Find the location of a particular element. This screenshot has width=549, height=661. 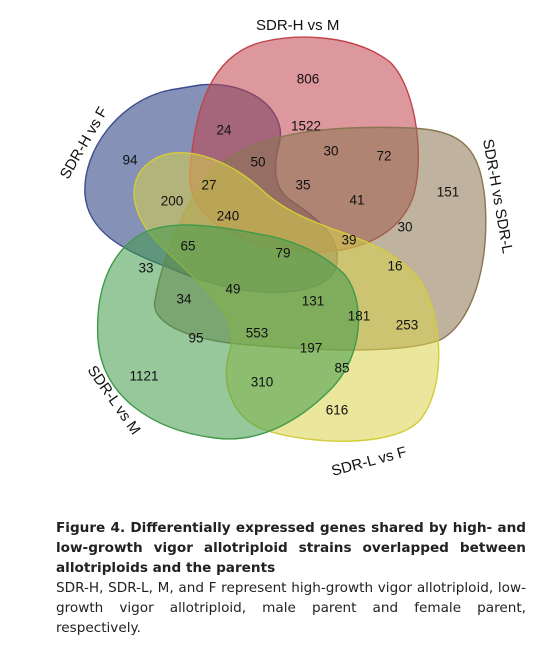

region-count: 95 is located at coordinates (195, 338).